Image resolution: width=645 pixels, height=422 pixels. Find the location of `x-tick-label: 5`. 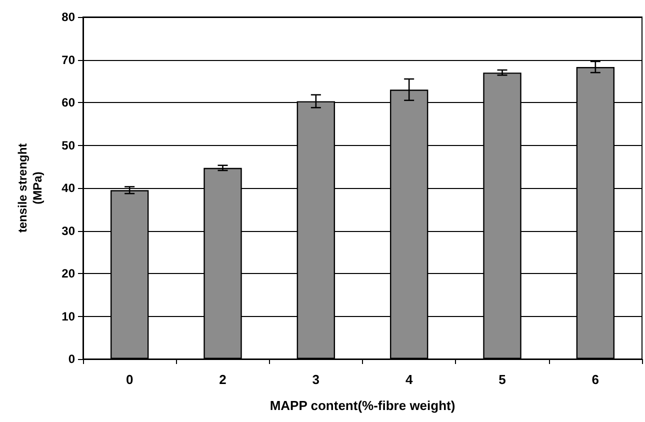

x-tick-label: 5 is located at coordinates (502, 379).